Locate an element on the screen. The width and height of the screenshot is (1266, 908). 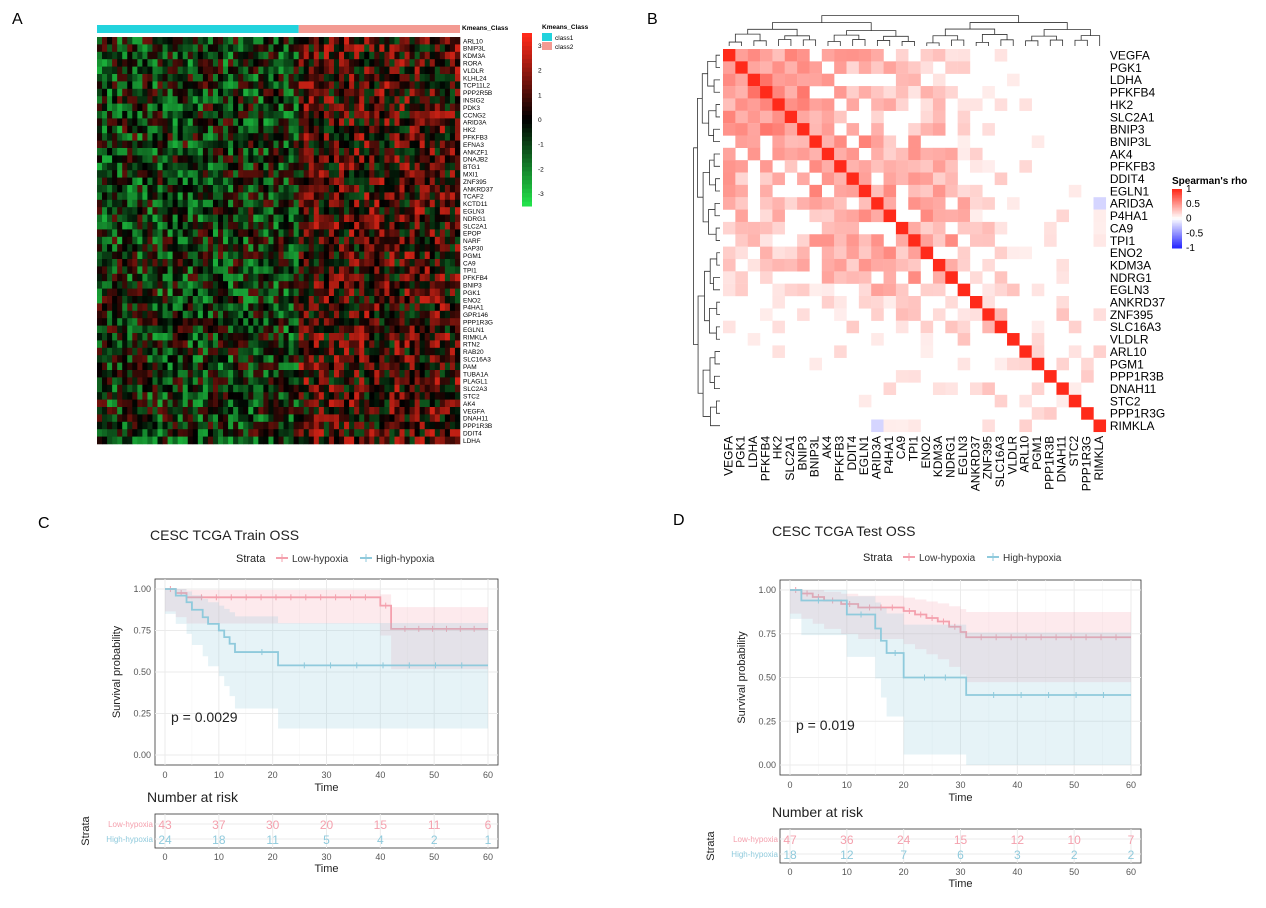
risk-table-title: Number at risk is located at coordinates (818, 812).